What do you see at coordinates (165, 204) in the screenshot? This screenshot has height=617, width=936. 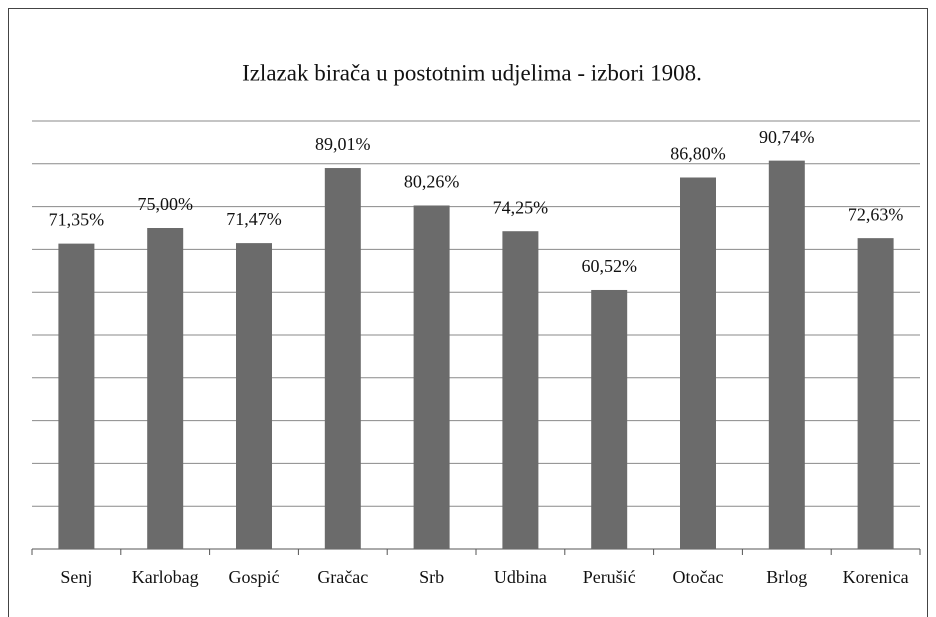 I see `data-label: 75,00%` at bounding box center [165, 204].